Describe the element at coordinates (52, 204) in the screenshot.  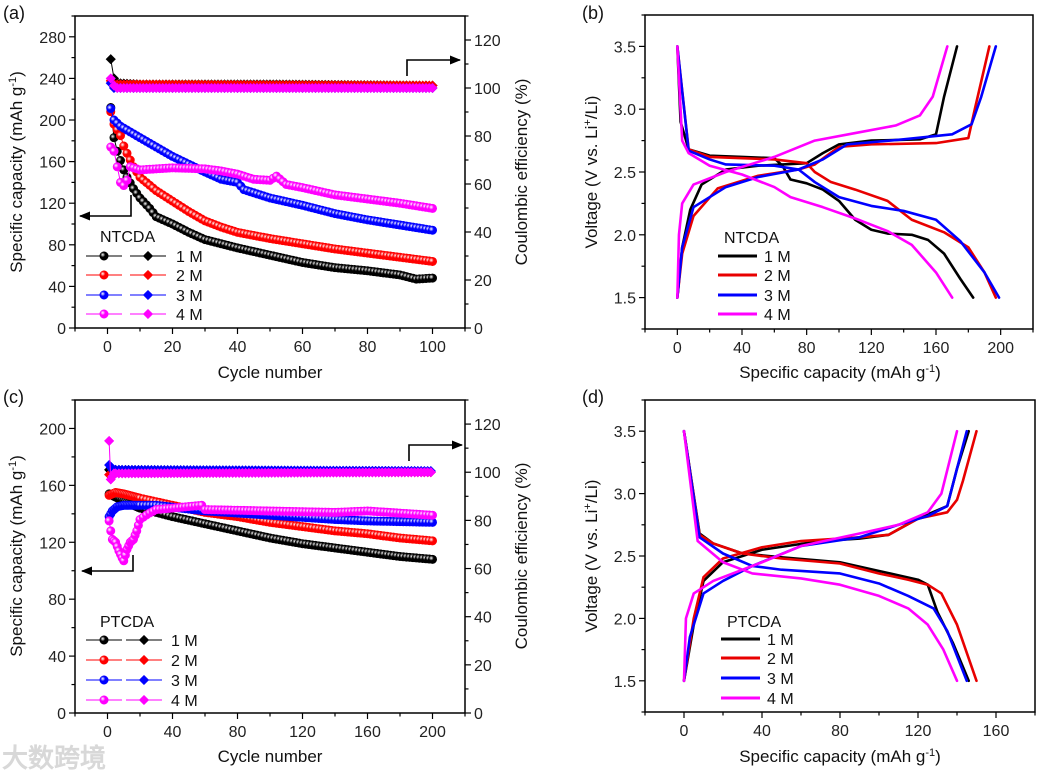
I see `y-tick-label: 120` at that location.